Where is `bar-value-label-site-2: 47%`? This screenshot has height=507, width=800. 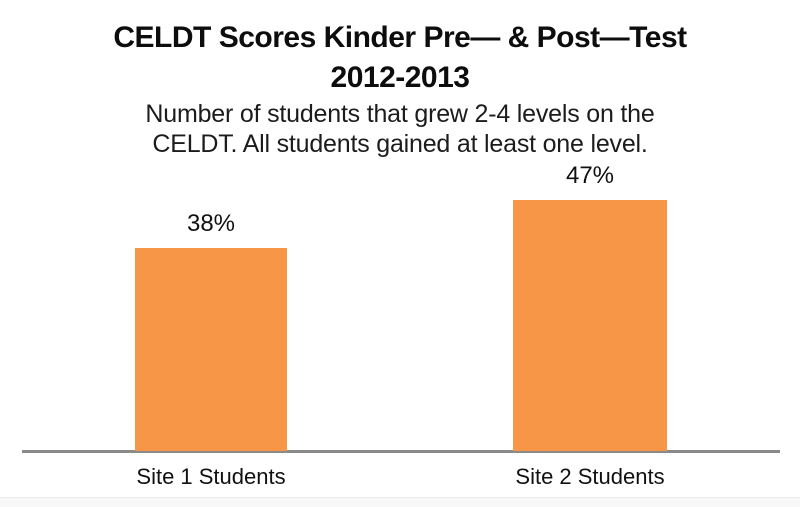
bar-value-label-site-2: 47% is located at coordinates (590, 175).